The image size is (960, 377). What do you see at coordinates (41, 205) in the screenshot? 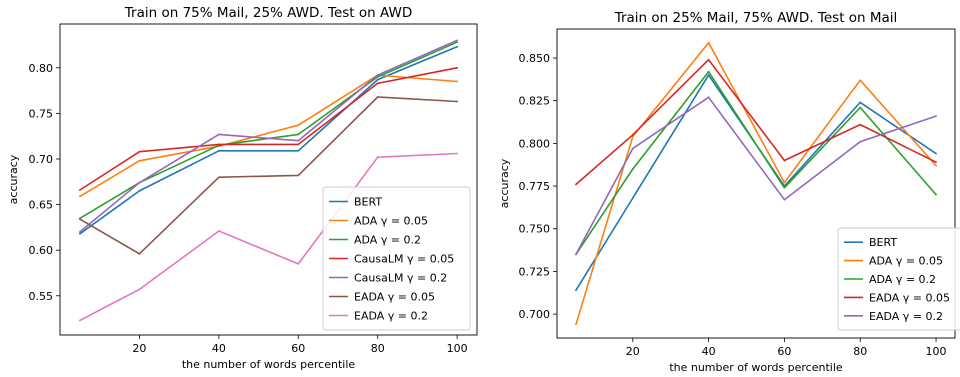
I see `y-tick-label: 0.65` at bounding box center [41, 205].